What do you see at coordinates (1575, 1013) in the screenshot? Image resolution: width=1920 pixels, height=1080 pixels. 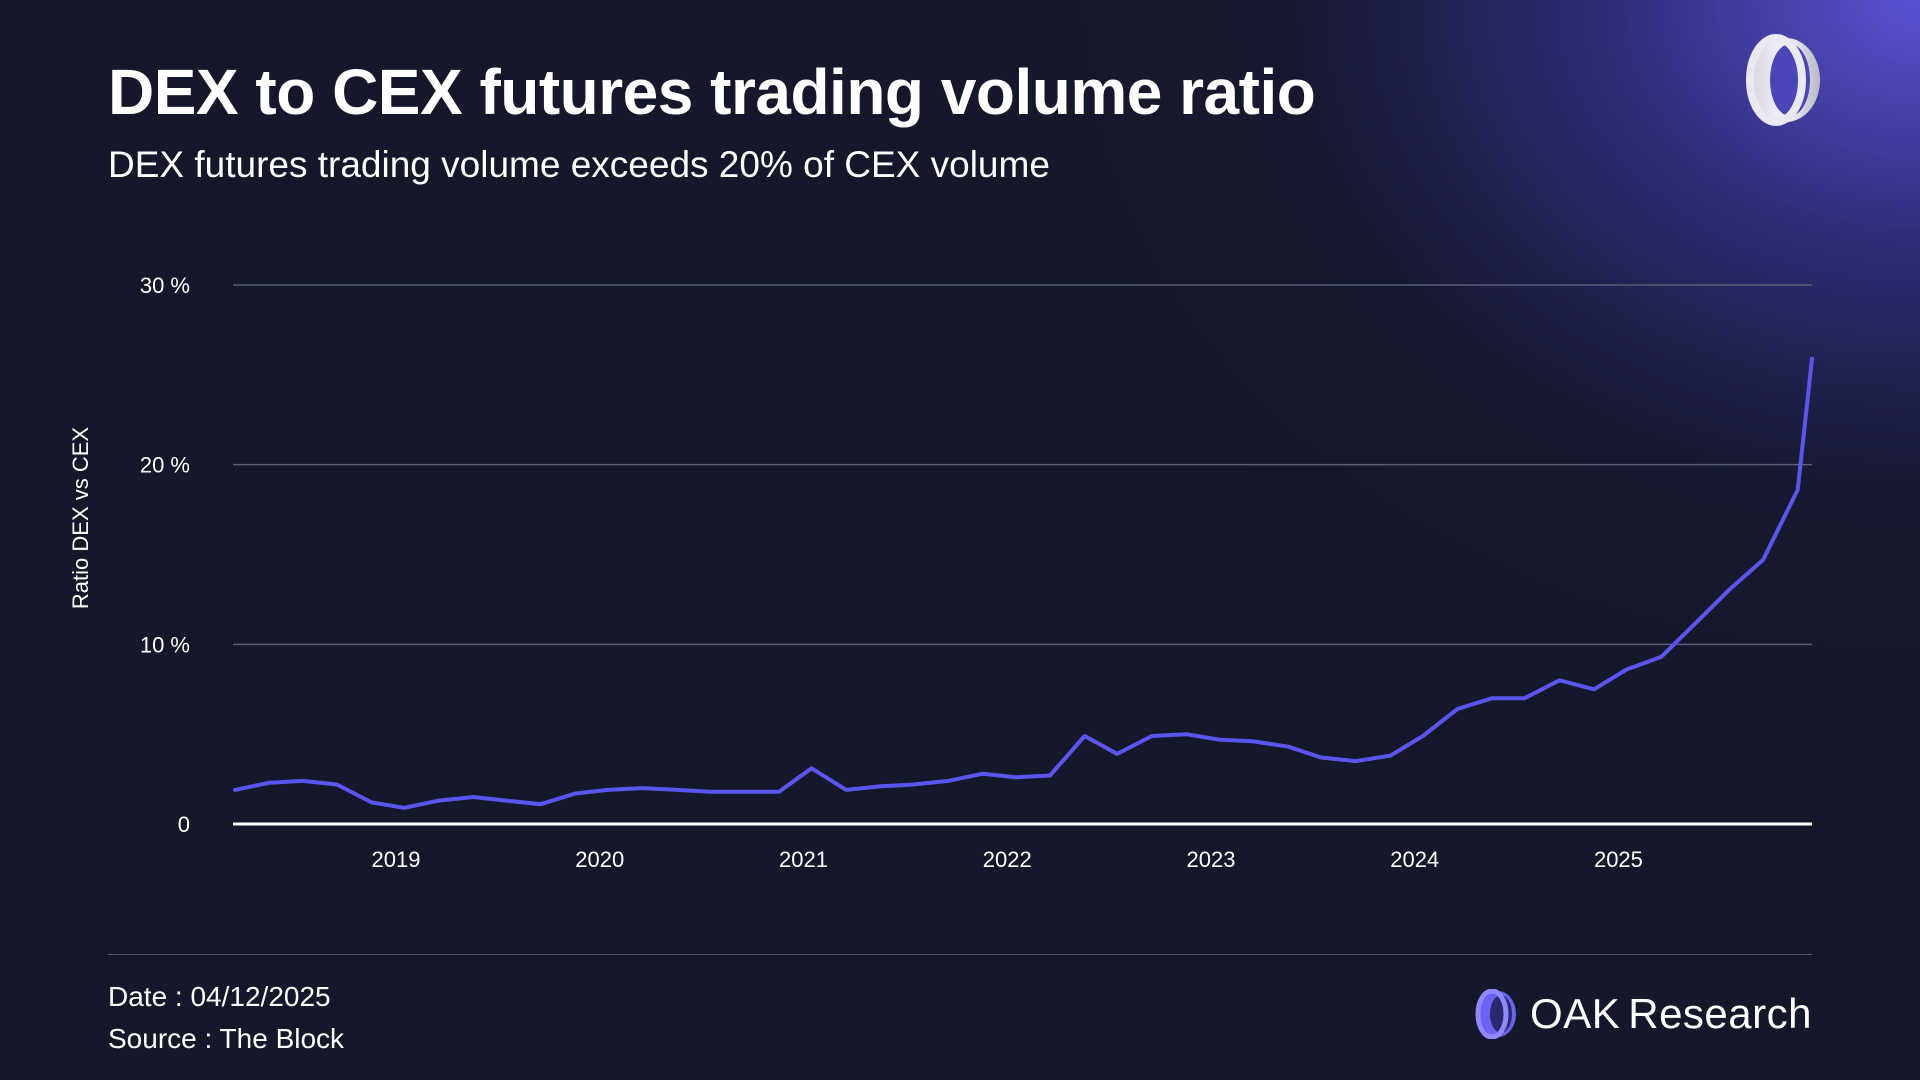 I see `brand-primary: OAK` at bounding box center [1575, 1013].